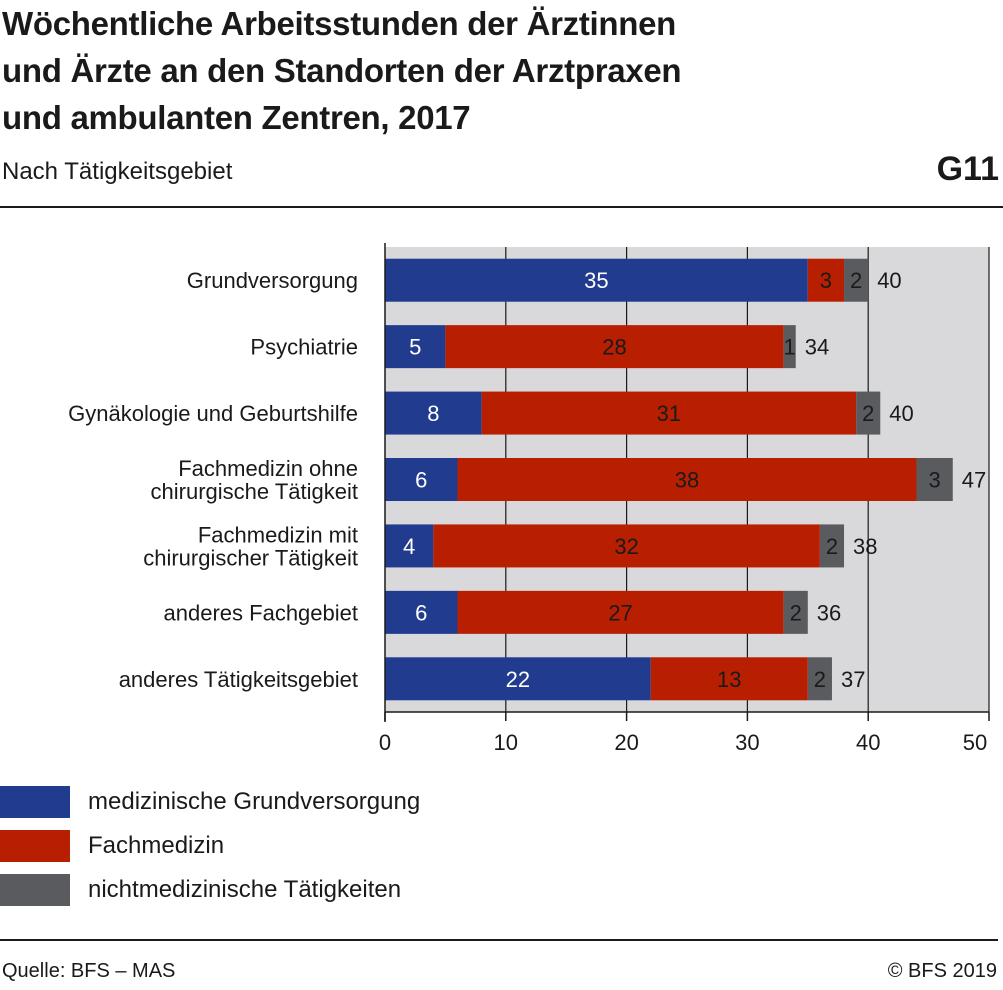  I want to click on legend-swatch-fachmedizin, so click(35, 846).